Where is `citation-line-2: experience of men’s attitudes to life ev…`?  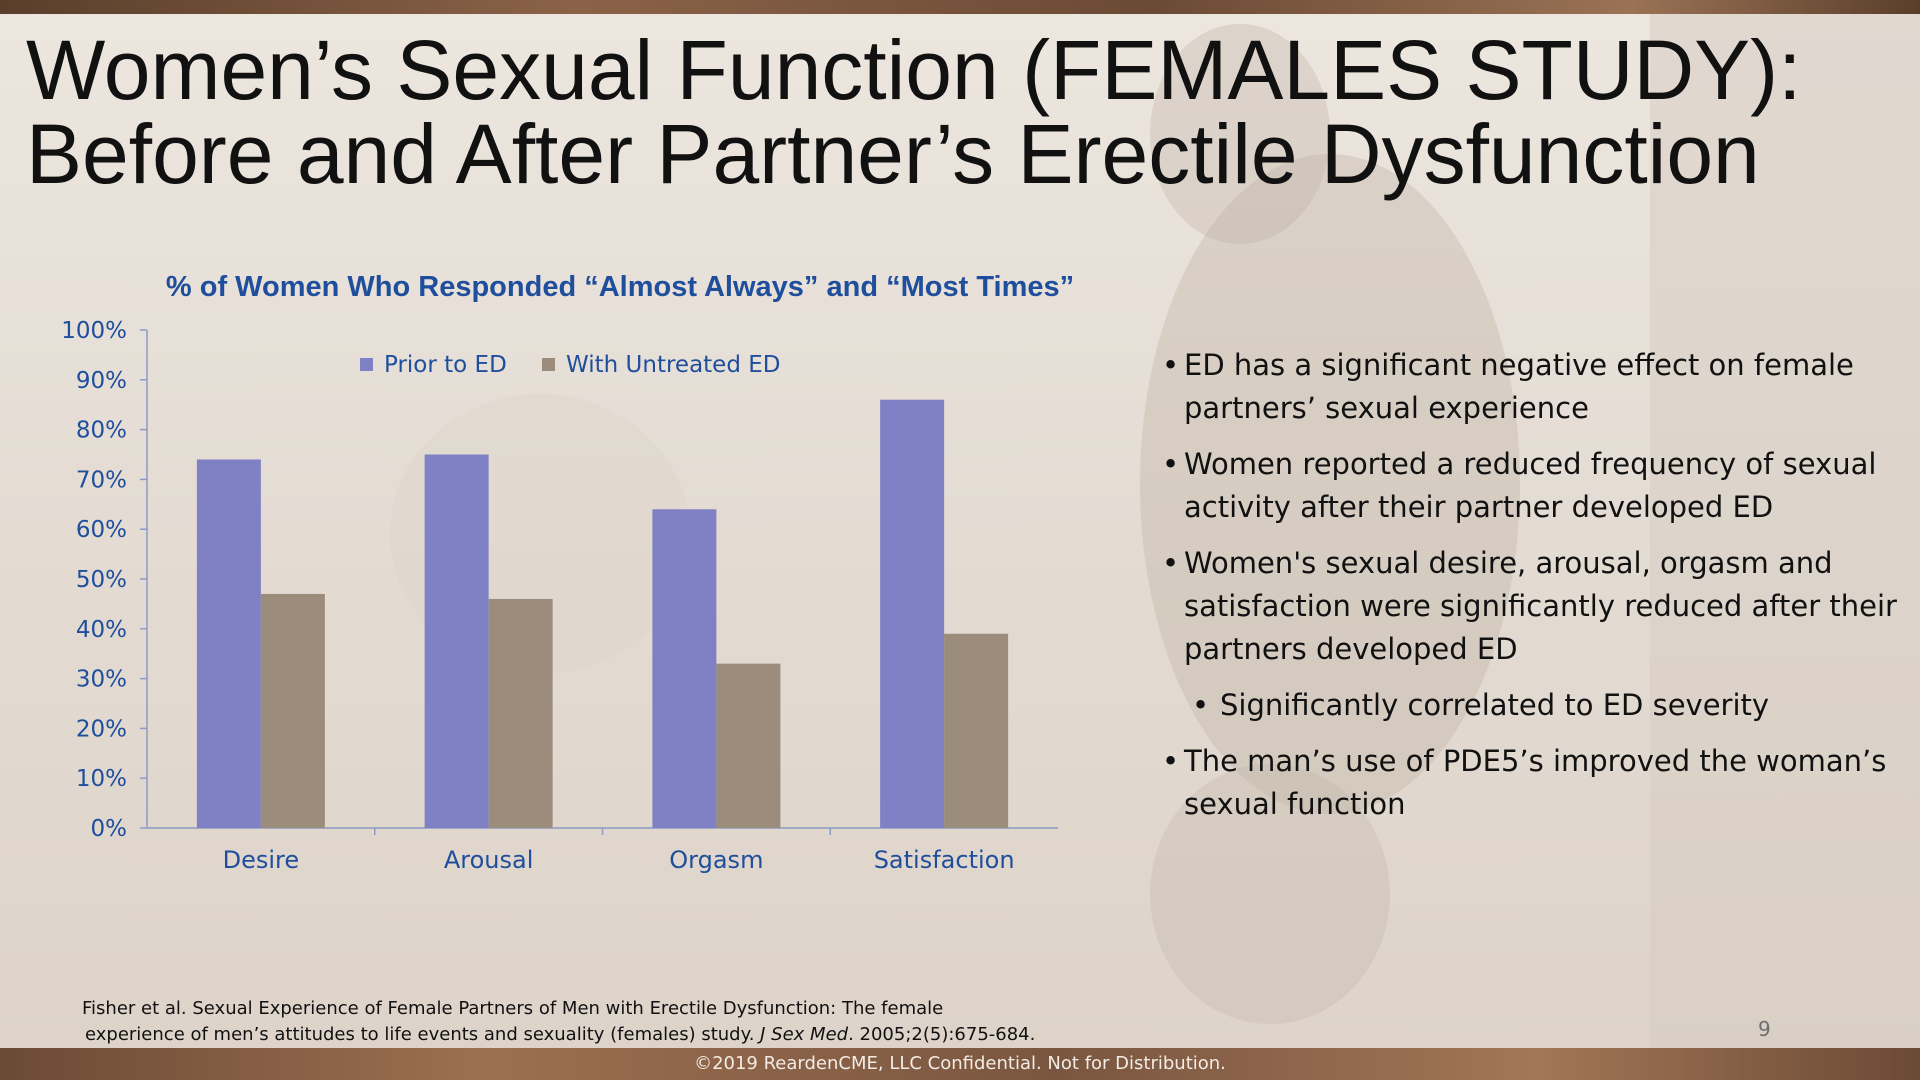 citation-line-2: experience of men’s attitudes to life ev… is located at coordinates (582, 1035).